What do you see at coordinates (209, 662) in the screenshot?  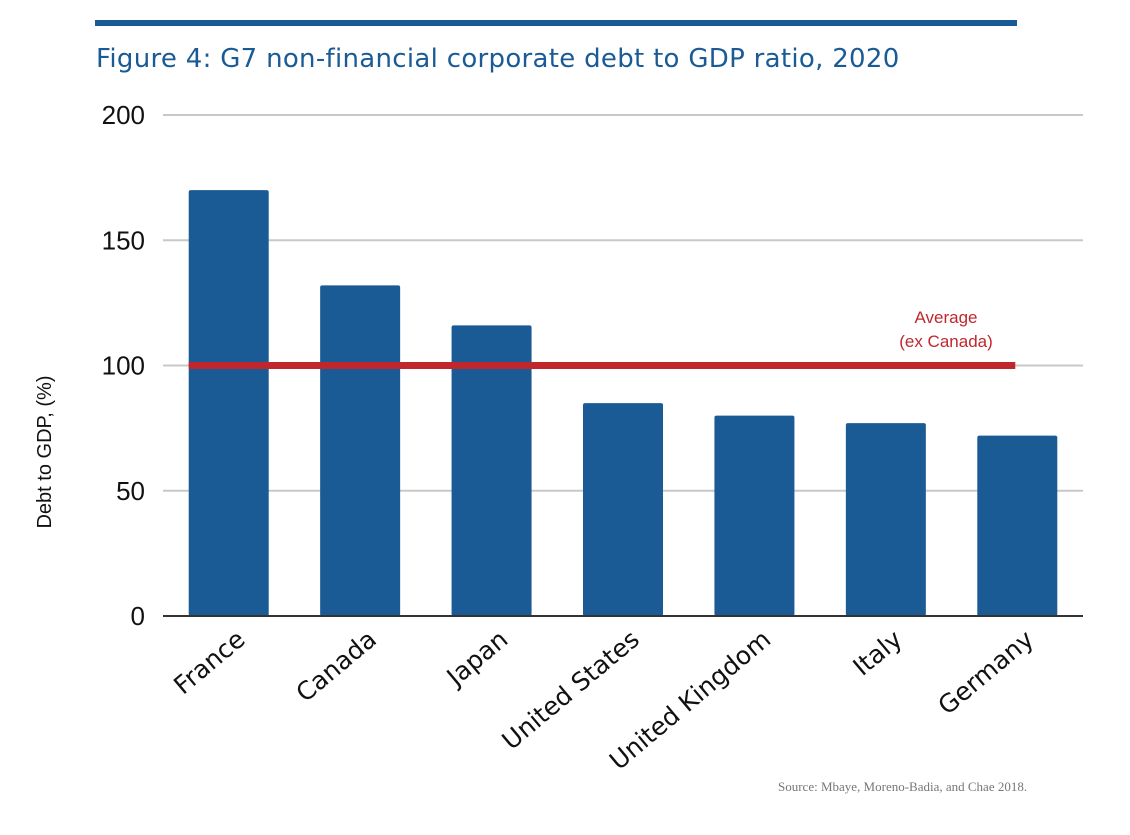 I see `x-tick-label: France` at bounding box center [209, 662].